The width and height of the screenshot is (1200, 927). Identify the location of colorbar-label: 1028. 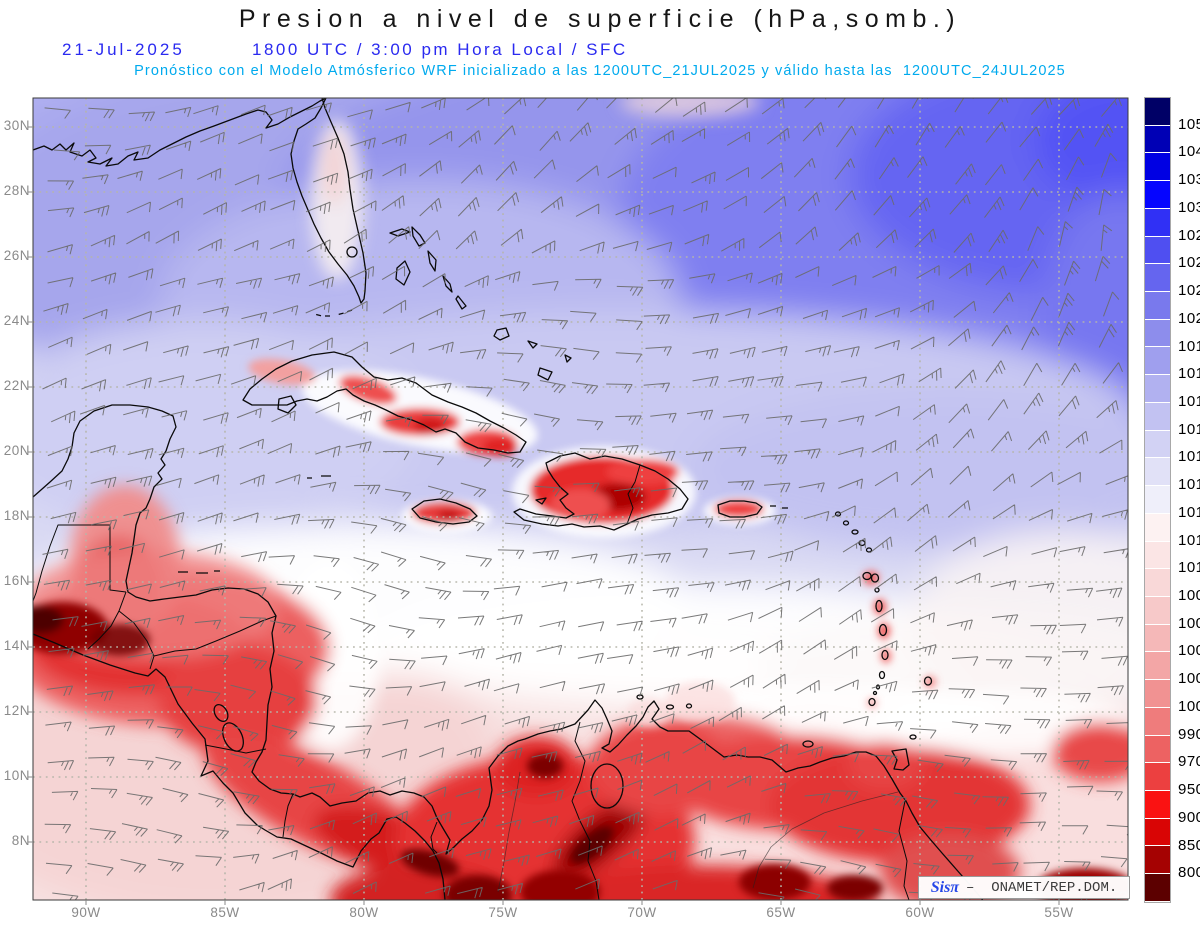
(1189, 235).